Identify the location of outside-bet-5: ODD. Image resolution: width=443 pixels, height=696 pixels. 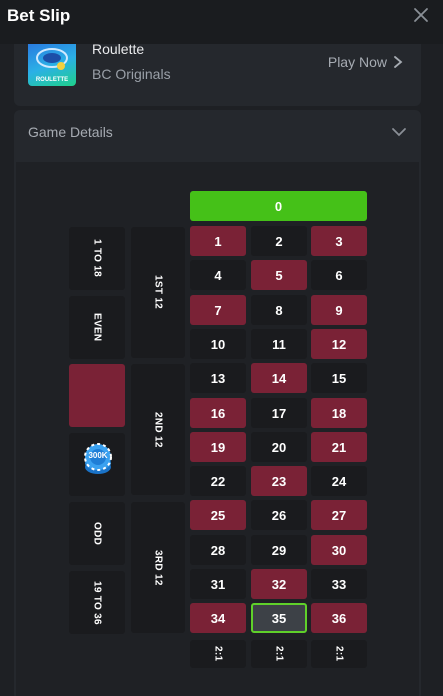
(97, 533).